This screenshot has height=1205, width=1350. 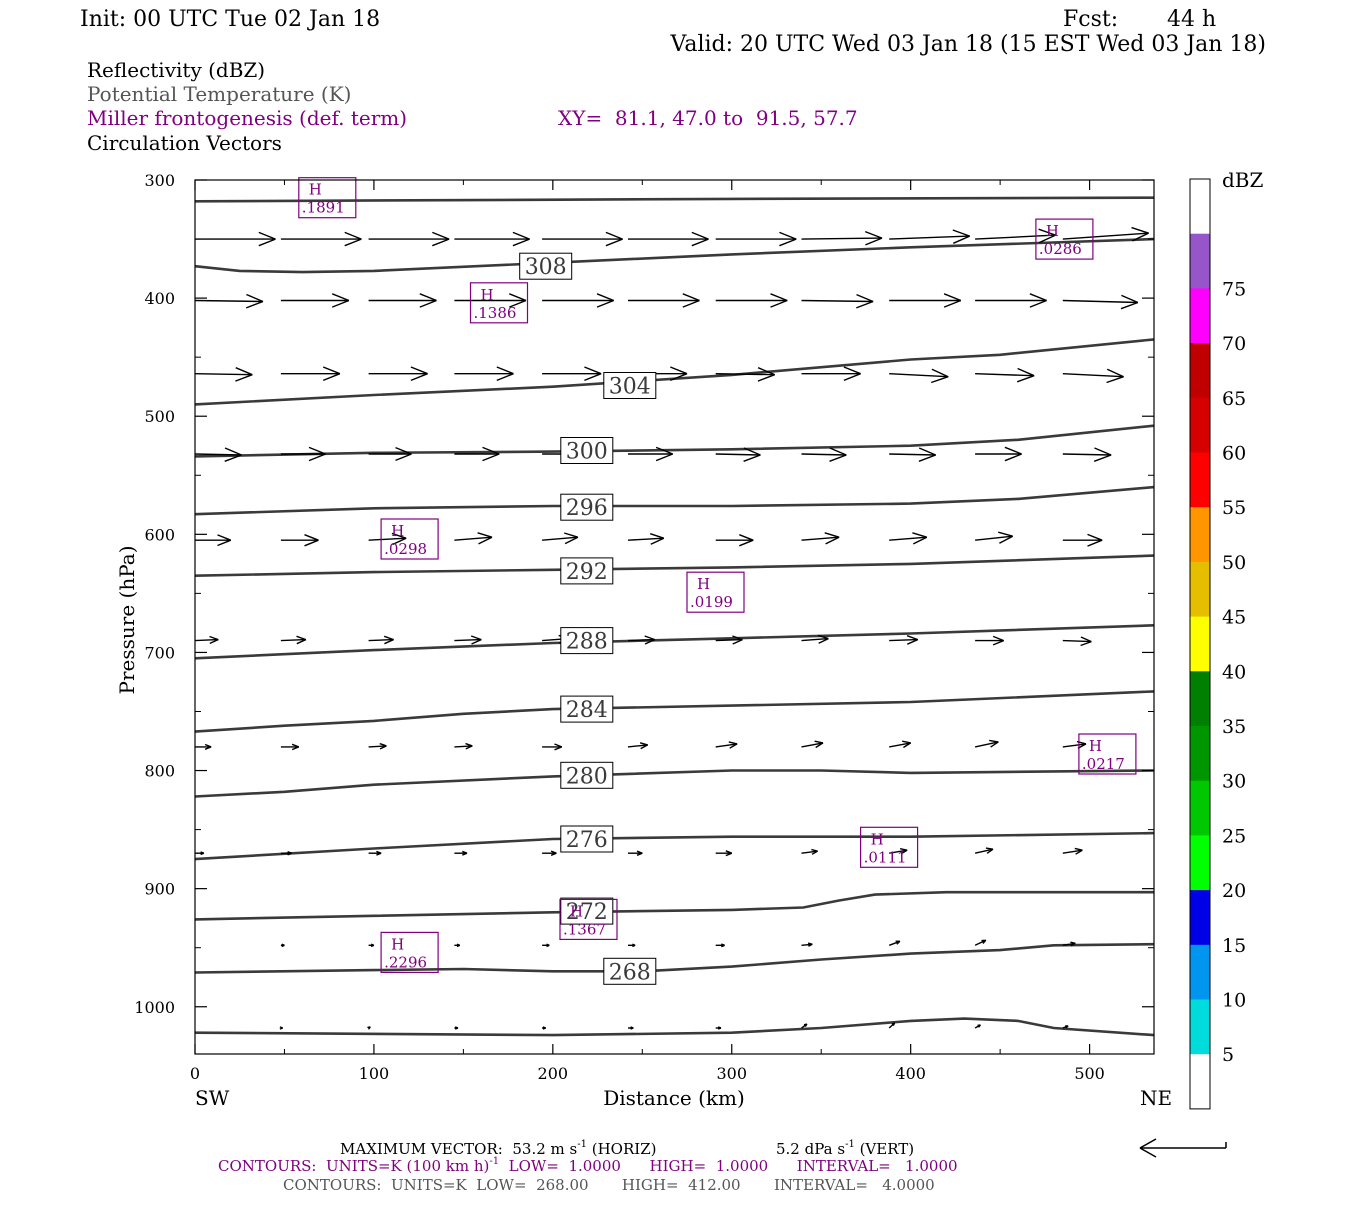 What do you see at coordinates (582, 1144) in the screenshot?
I see `max-vector-exponent: -1` at bounding box center [582, 1144].